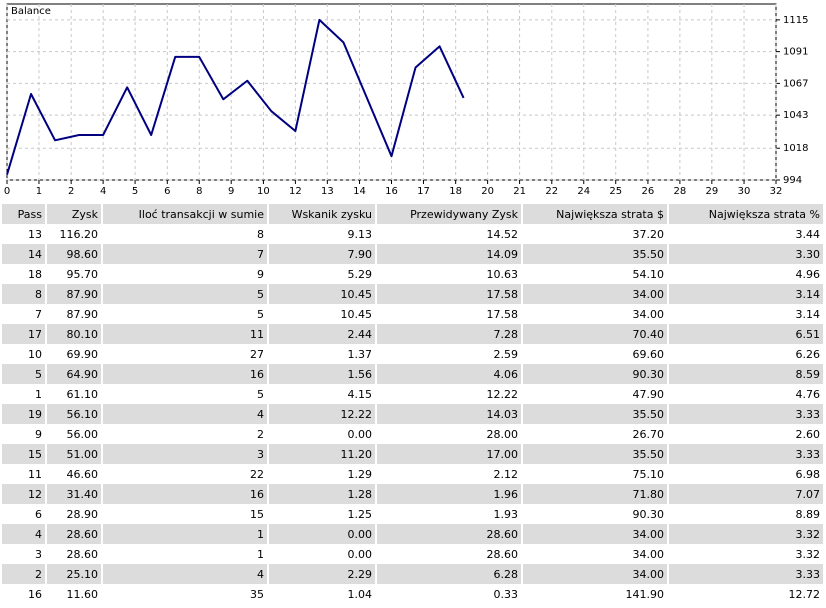 The width and height of the screenshot is (826, 608). Describe the element at coordinates (24, 214) in the screenshot. I see `column-header: Pass` at that location.